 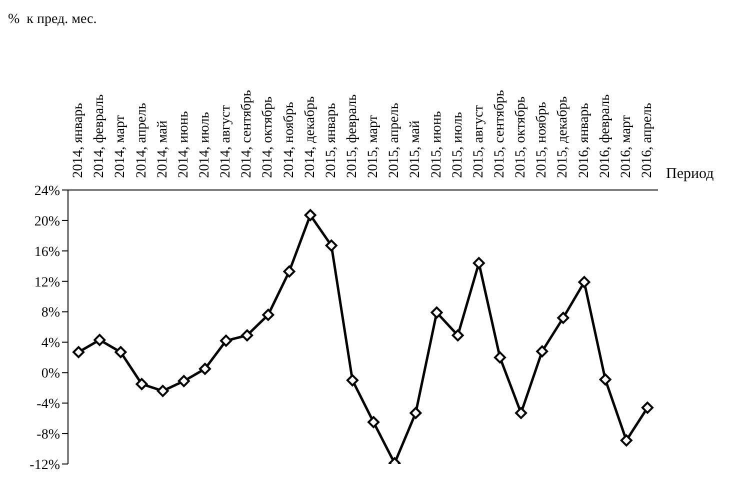 I want to click on x-tick-label: 2015, декабрь, so click(x=563, y=137).